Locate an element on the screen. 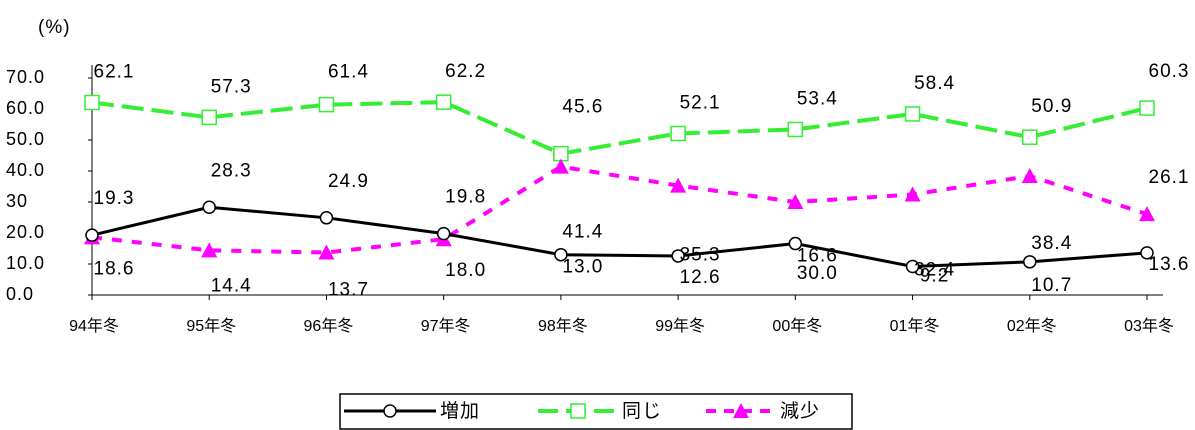 The image size is (1195, 430). y-tick-label: 20.0 is located at coordinates (25, 232).